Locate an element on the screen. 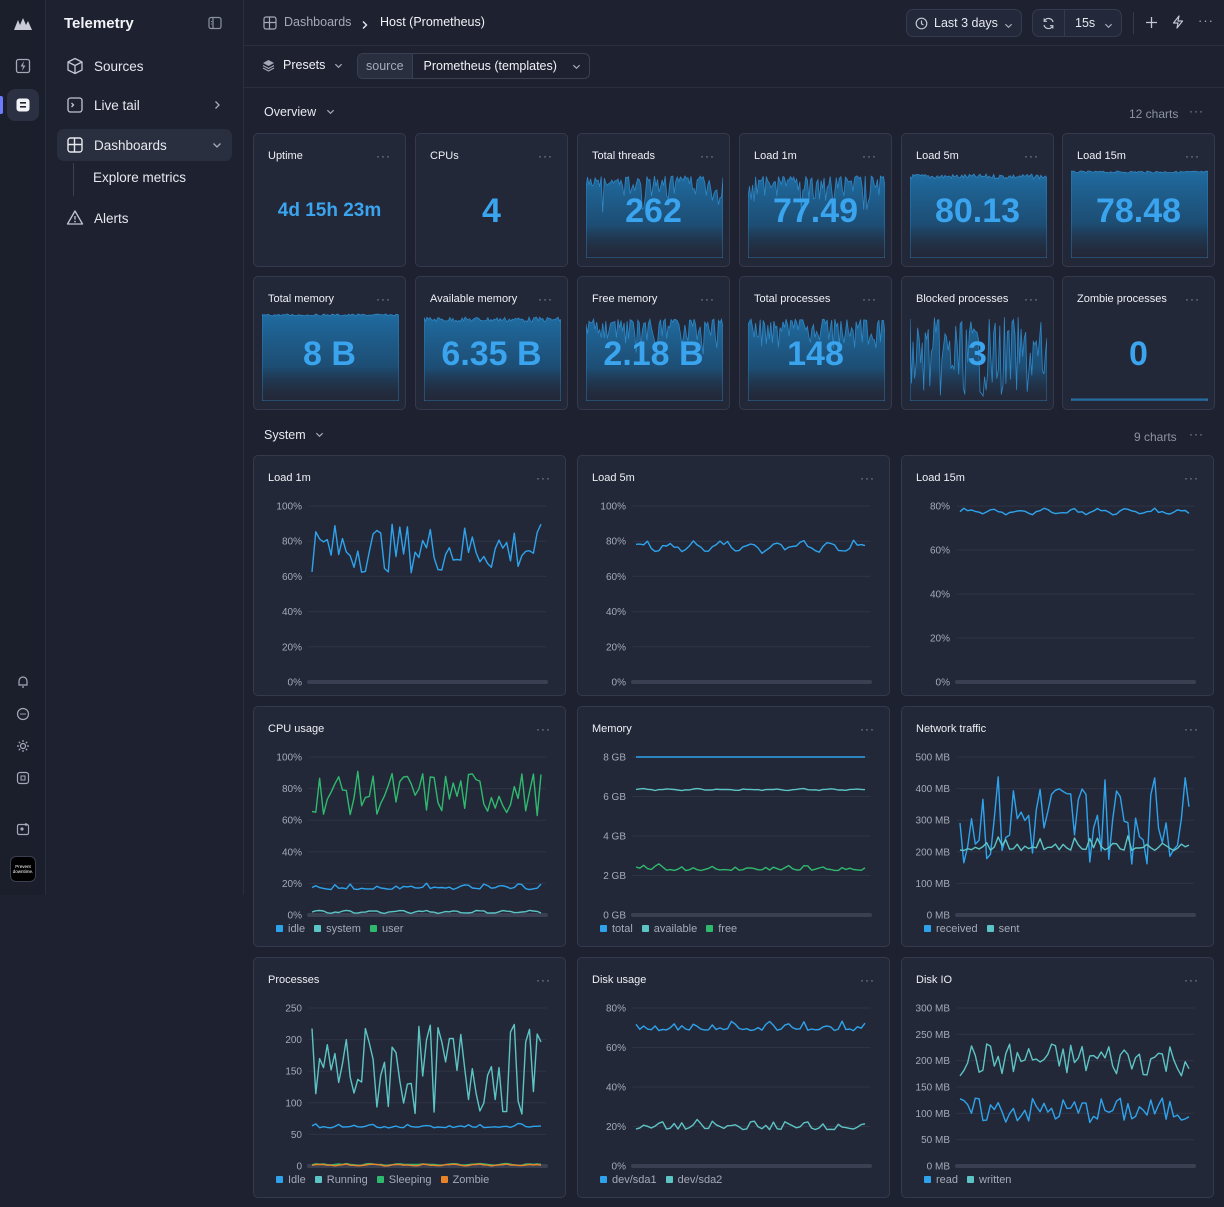 The height and width of the screenshot is (1207, 1224). stat-card: Uptime ··· 4d 15h 23m is located at coordinates (329, 200).